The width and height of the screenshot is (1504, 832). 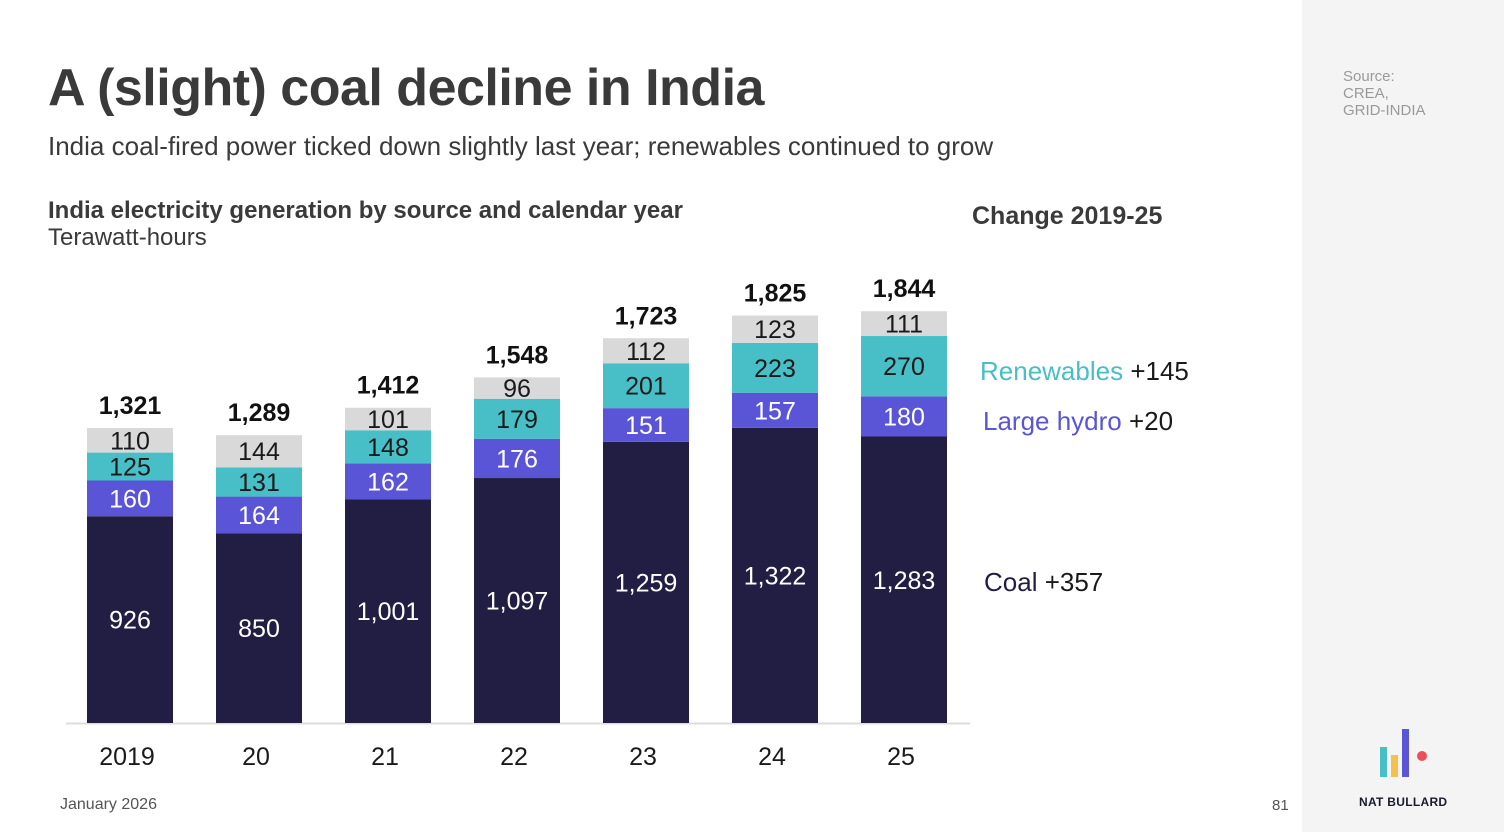 What do you see at coordinates (1067, 216) in the screenshot?
I see `change-heading: Change 2019-25` at bounding box center [1067, 216].